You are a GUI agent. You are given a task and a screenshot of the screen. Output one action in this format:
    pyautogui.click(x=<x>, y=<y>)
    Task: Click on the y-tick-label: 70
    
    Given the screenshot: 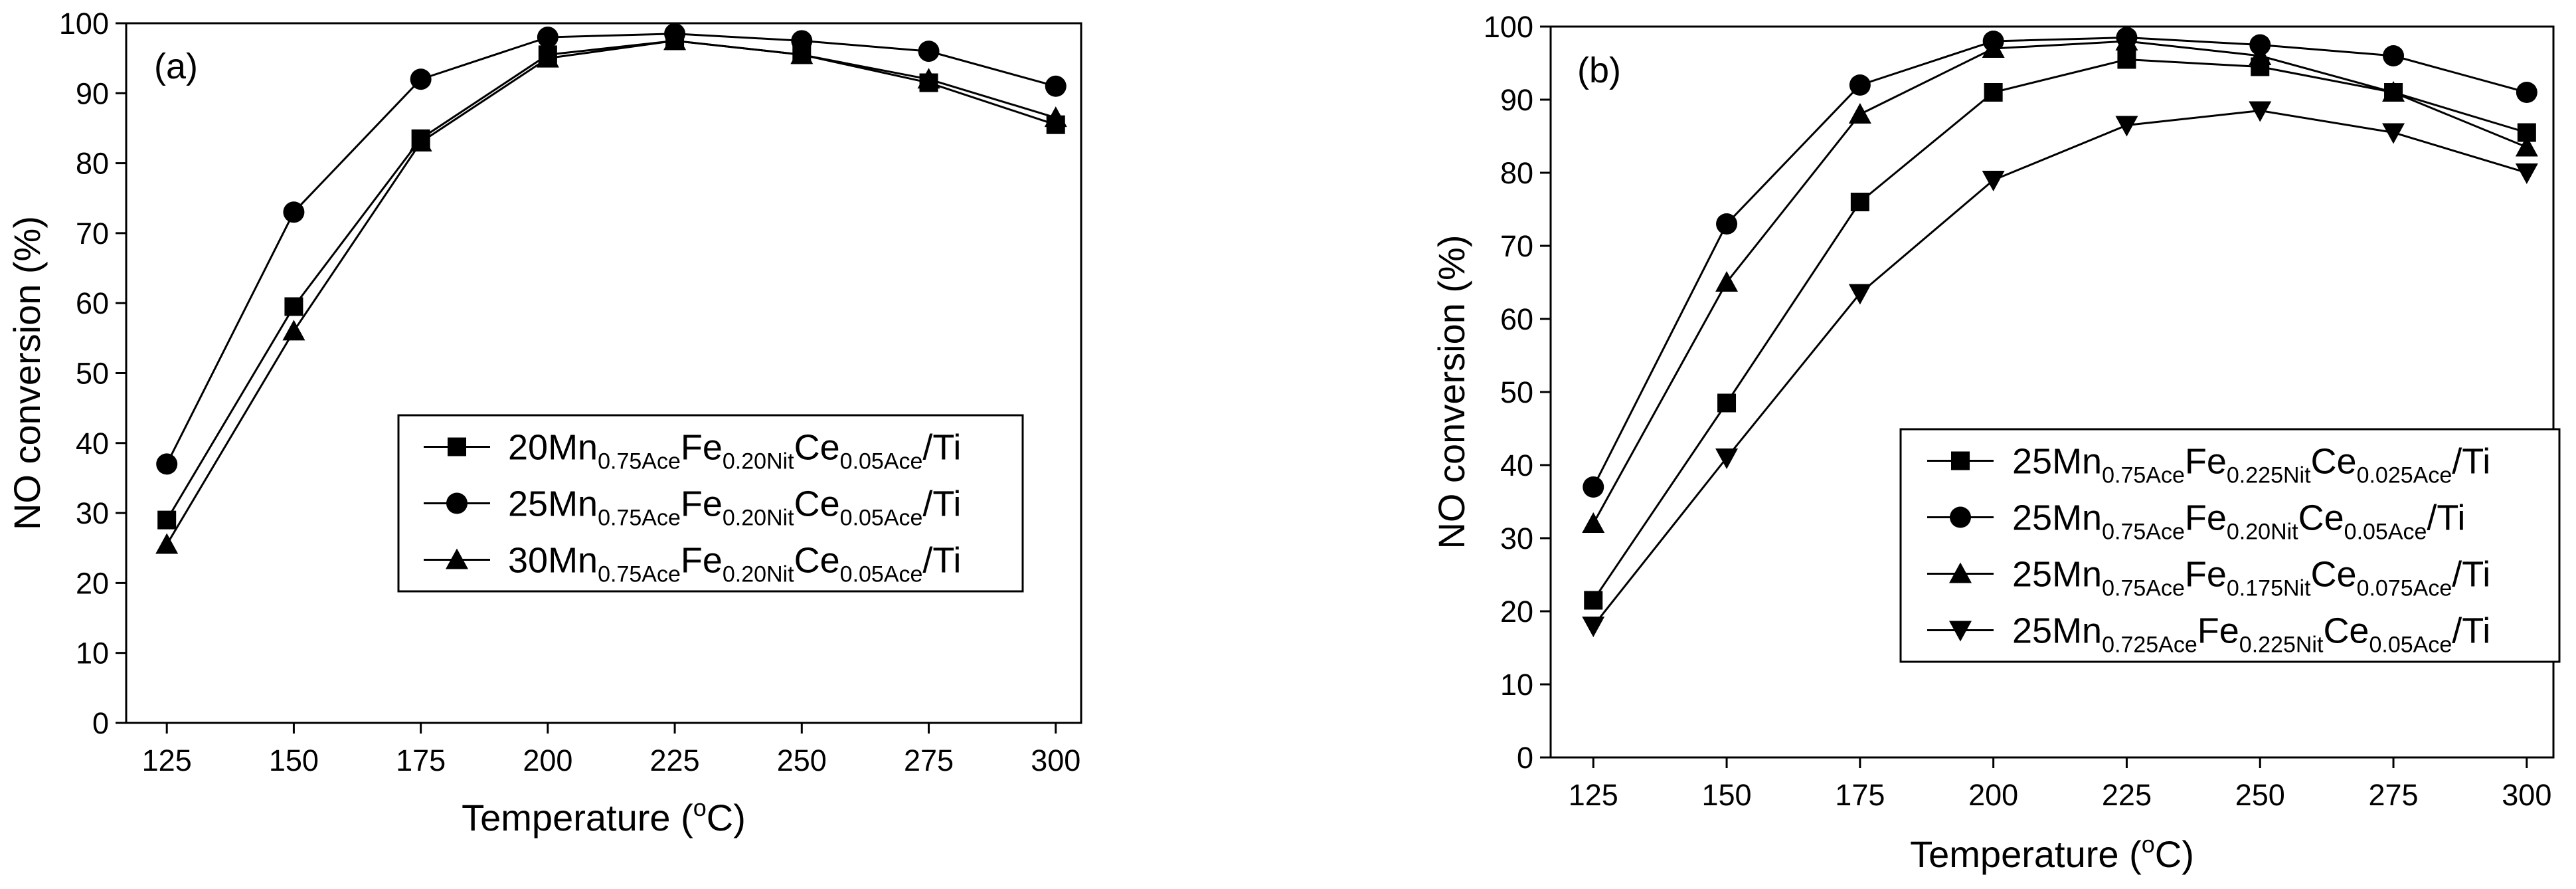 What is the action you would take?
    pyautogui.click(x=92, y=233)
    